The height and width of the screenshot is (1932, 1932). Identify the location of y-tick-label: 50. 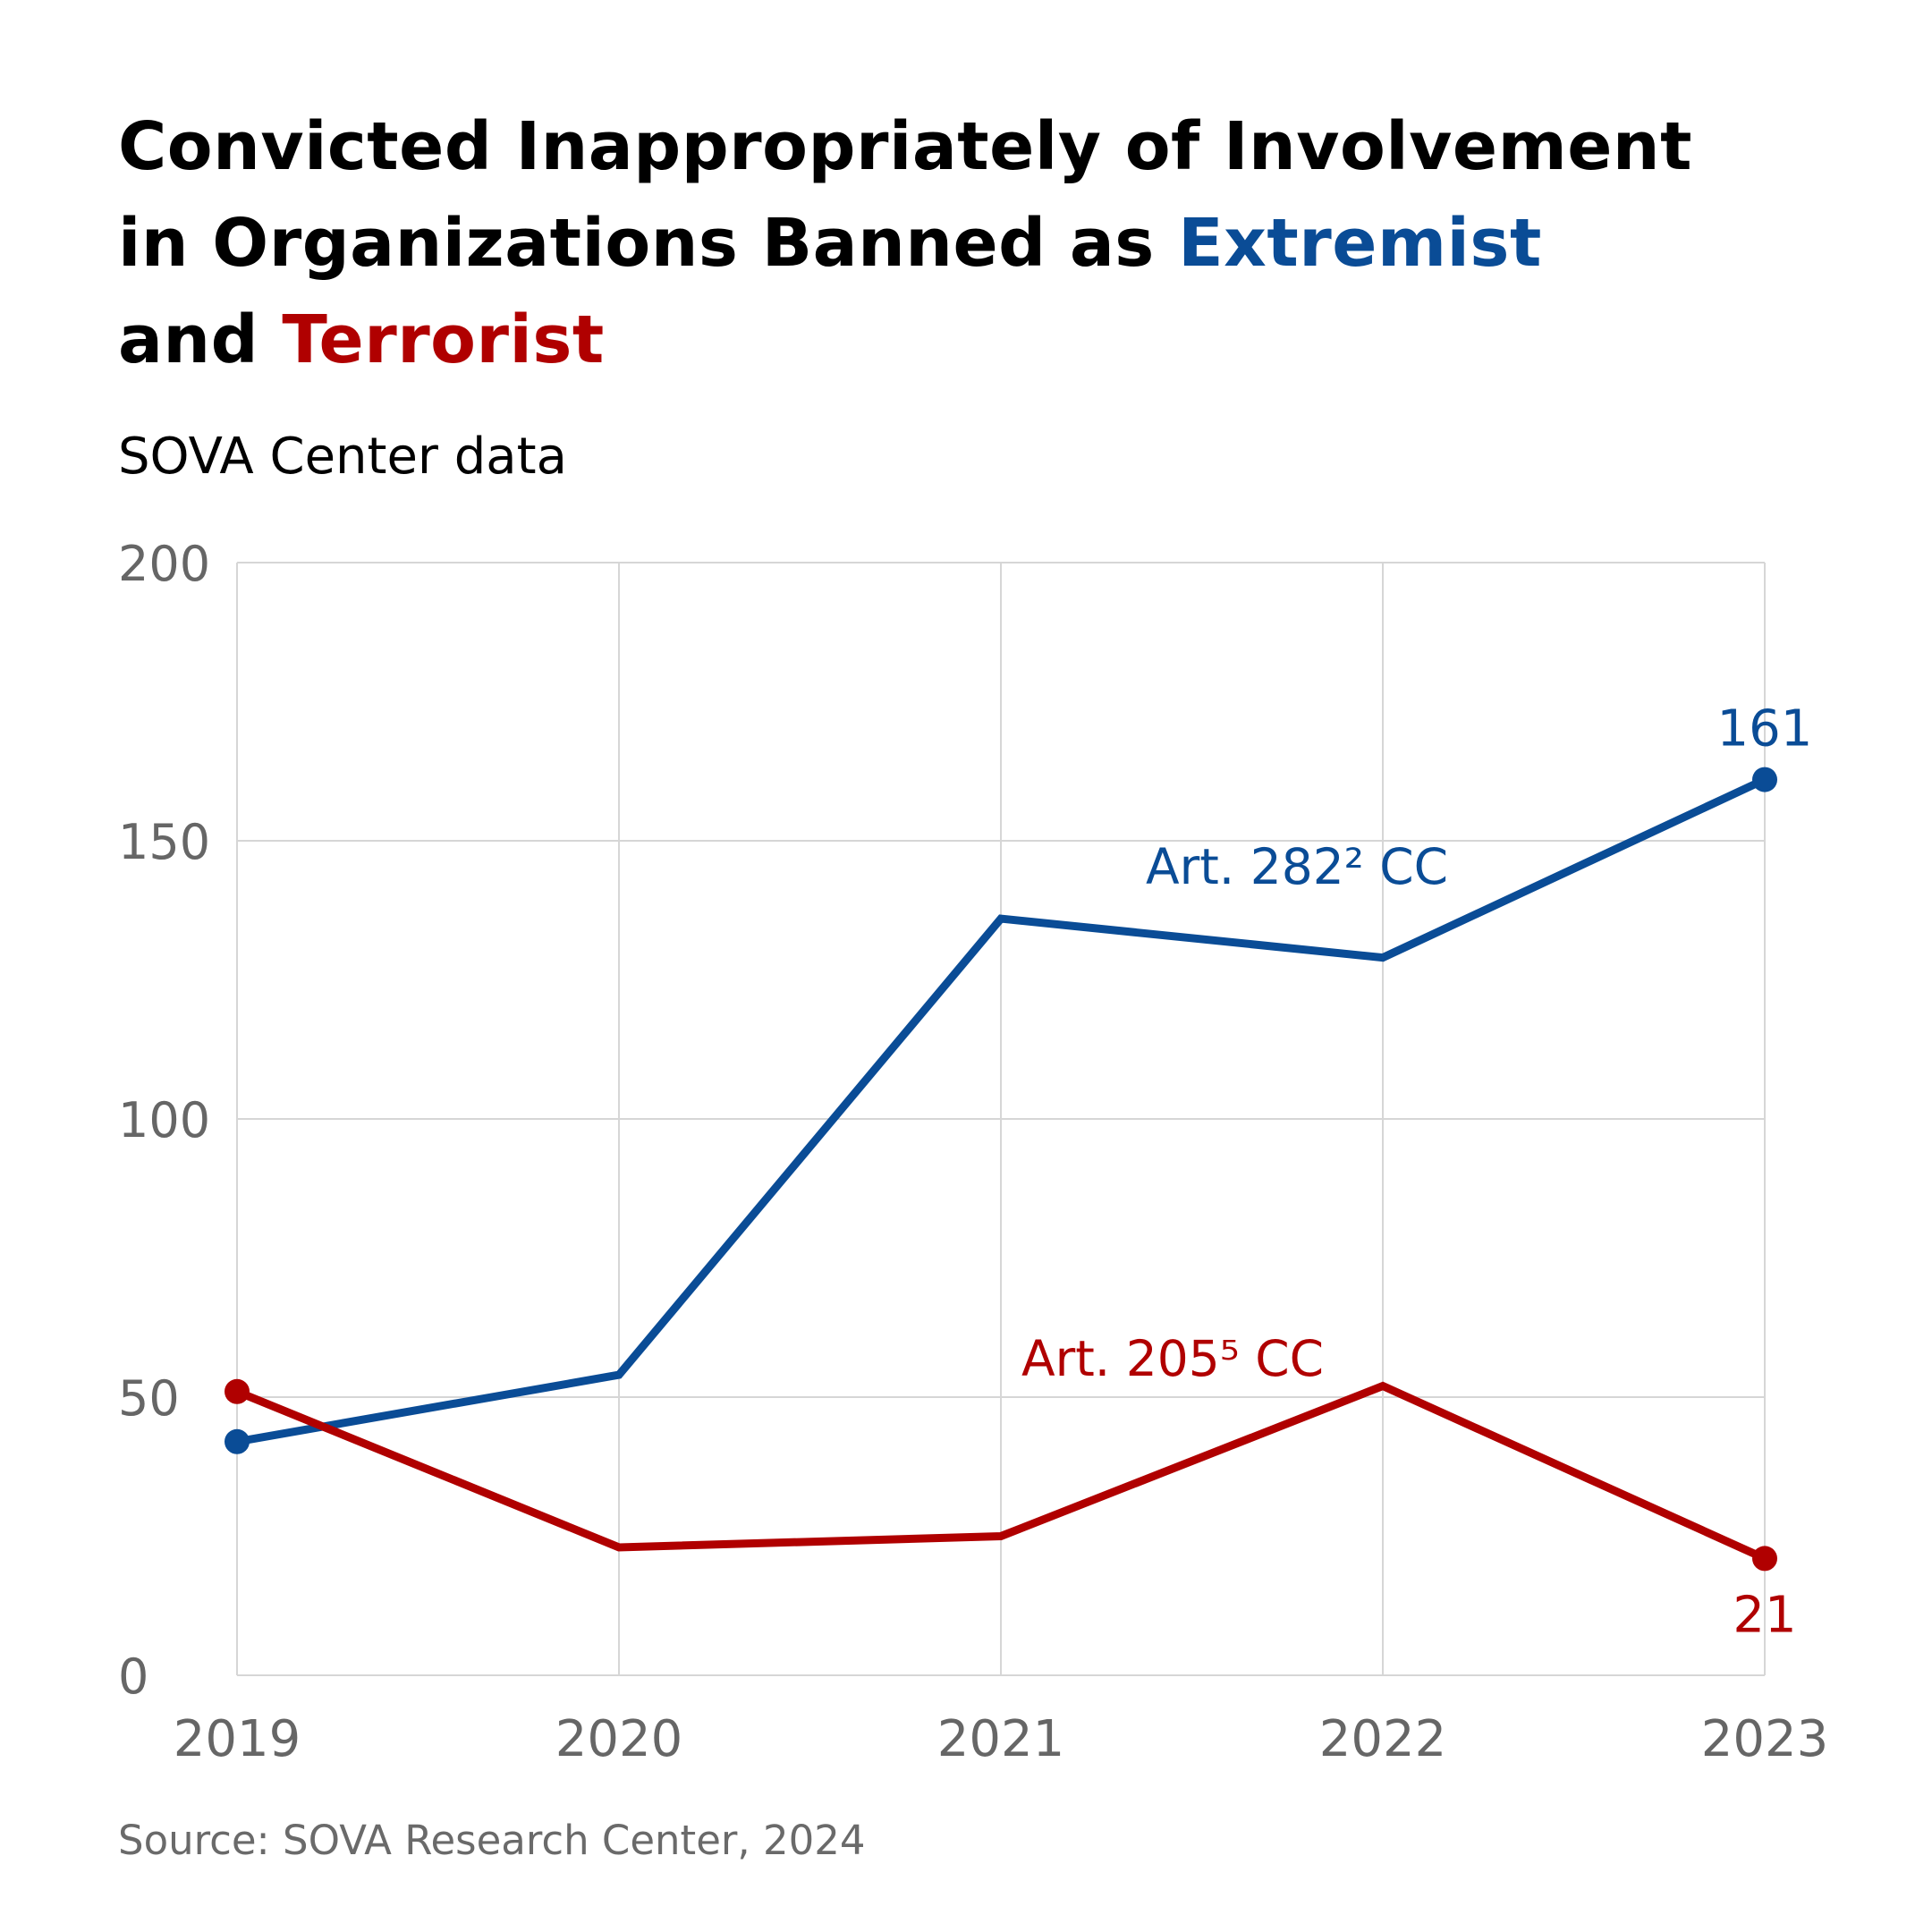
(149, 1398).